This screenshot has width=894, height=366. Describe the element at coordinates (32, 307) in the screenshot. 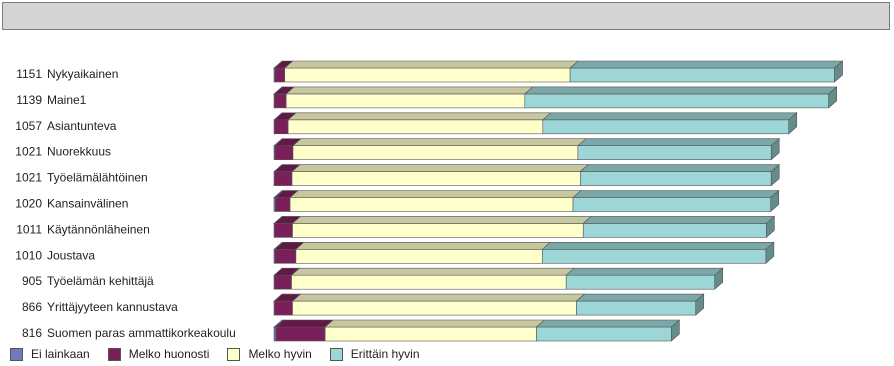

I see `category-count-label: 866` at that location.